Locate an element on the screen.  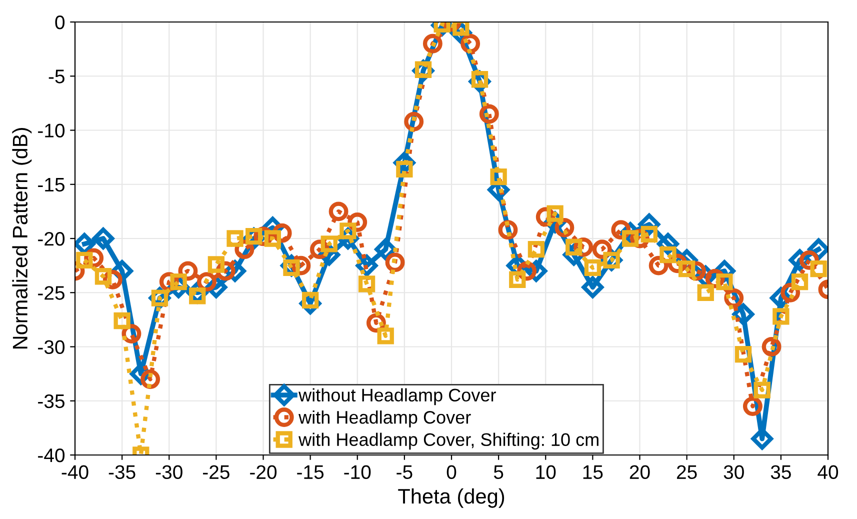
y-tick-label: -10 is located at coordinates (51, 131).